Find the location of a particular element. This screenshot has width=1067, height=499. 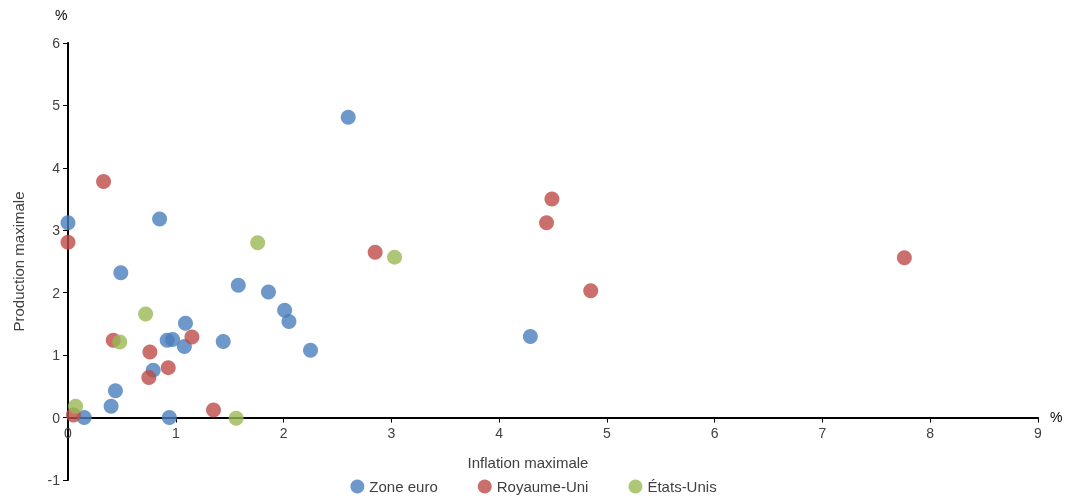

y-tick-label: 0 is located at coordinates (56, 417).